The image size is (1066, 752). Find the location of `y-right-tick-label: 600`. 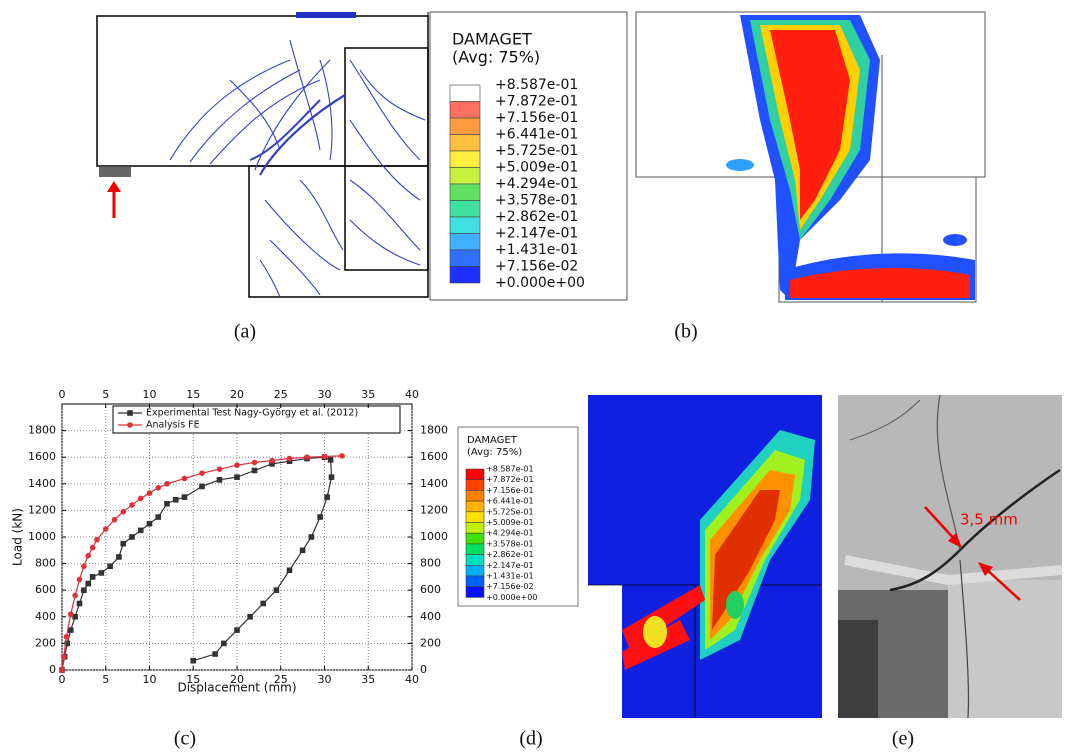

y-right-tick-label: 600 is located at coordinates (430, 589).